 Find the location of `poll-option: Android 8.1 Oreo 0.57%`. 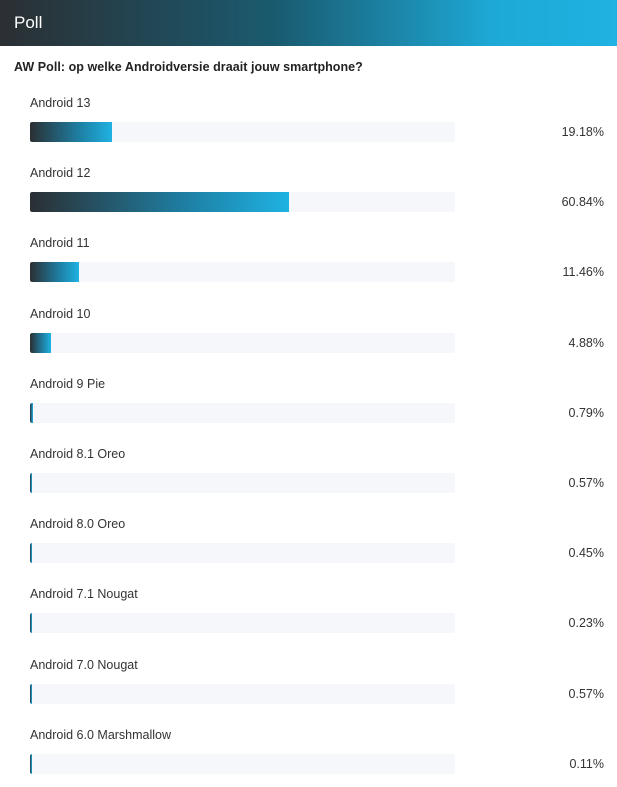

poll-option: Android 8.1 Oreo 0.57% is located at coordinates (308, 479).